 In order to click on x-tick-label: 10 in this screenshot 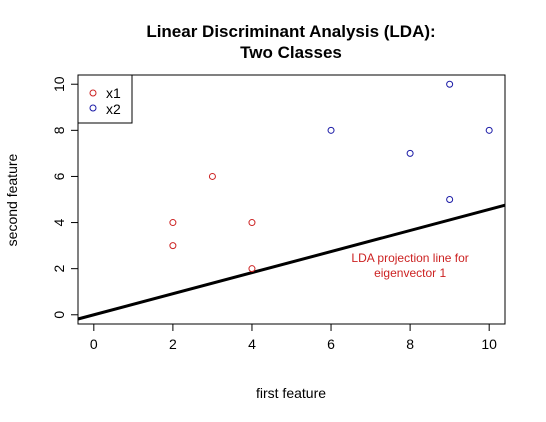, I will do `click(489, 344)`.